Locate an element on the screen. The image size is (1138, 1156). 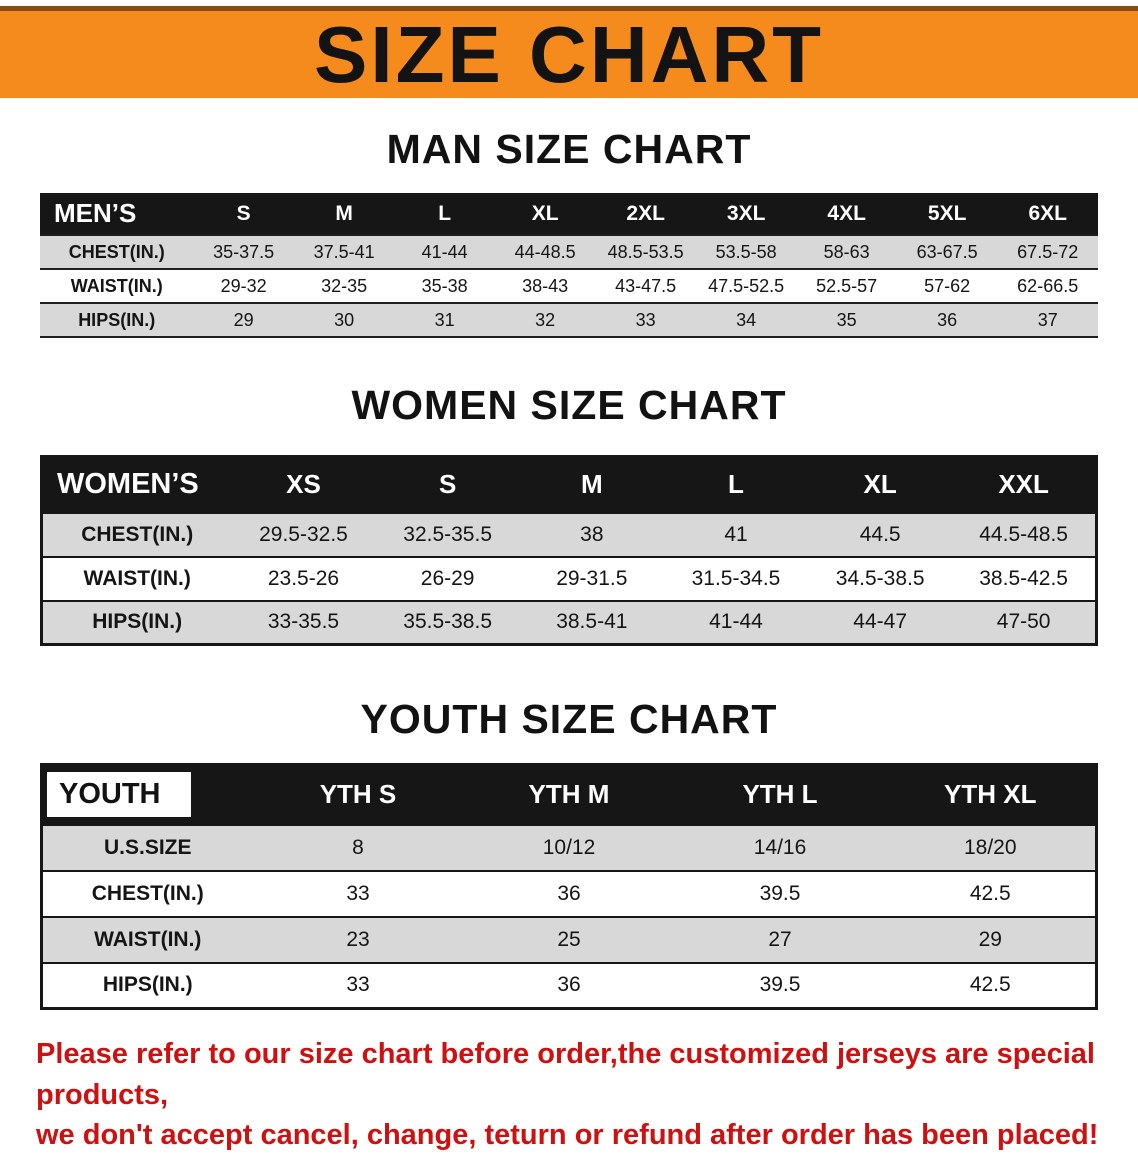
header-row: YOUTH YTH S YTH M YTH L YTH XL is located at coordinates (569, 794).